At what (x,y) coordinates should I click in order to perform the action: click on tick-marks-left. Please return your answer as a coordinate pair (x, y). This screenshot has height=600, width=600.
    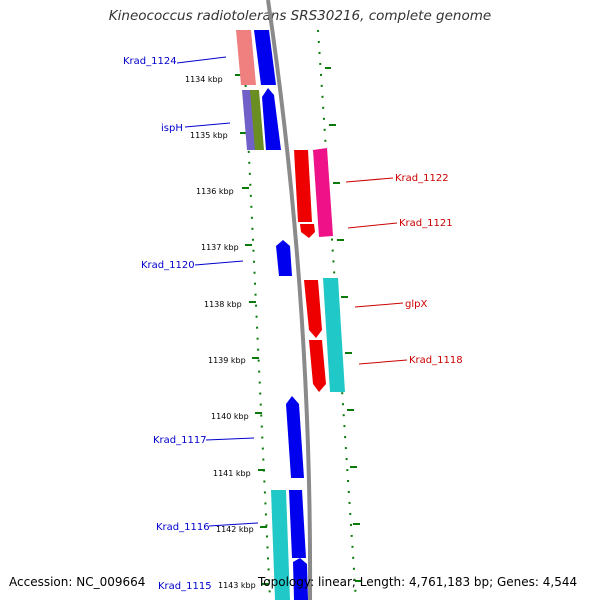
    Looking at the image, I should click on (252, 329).